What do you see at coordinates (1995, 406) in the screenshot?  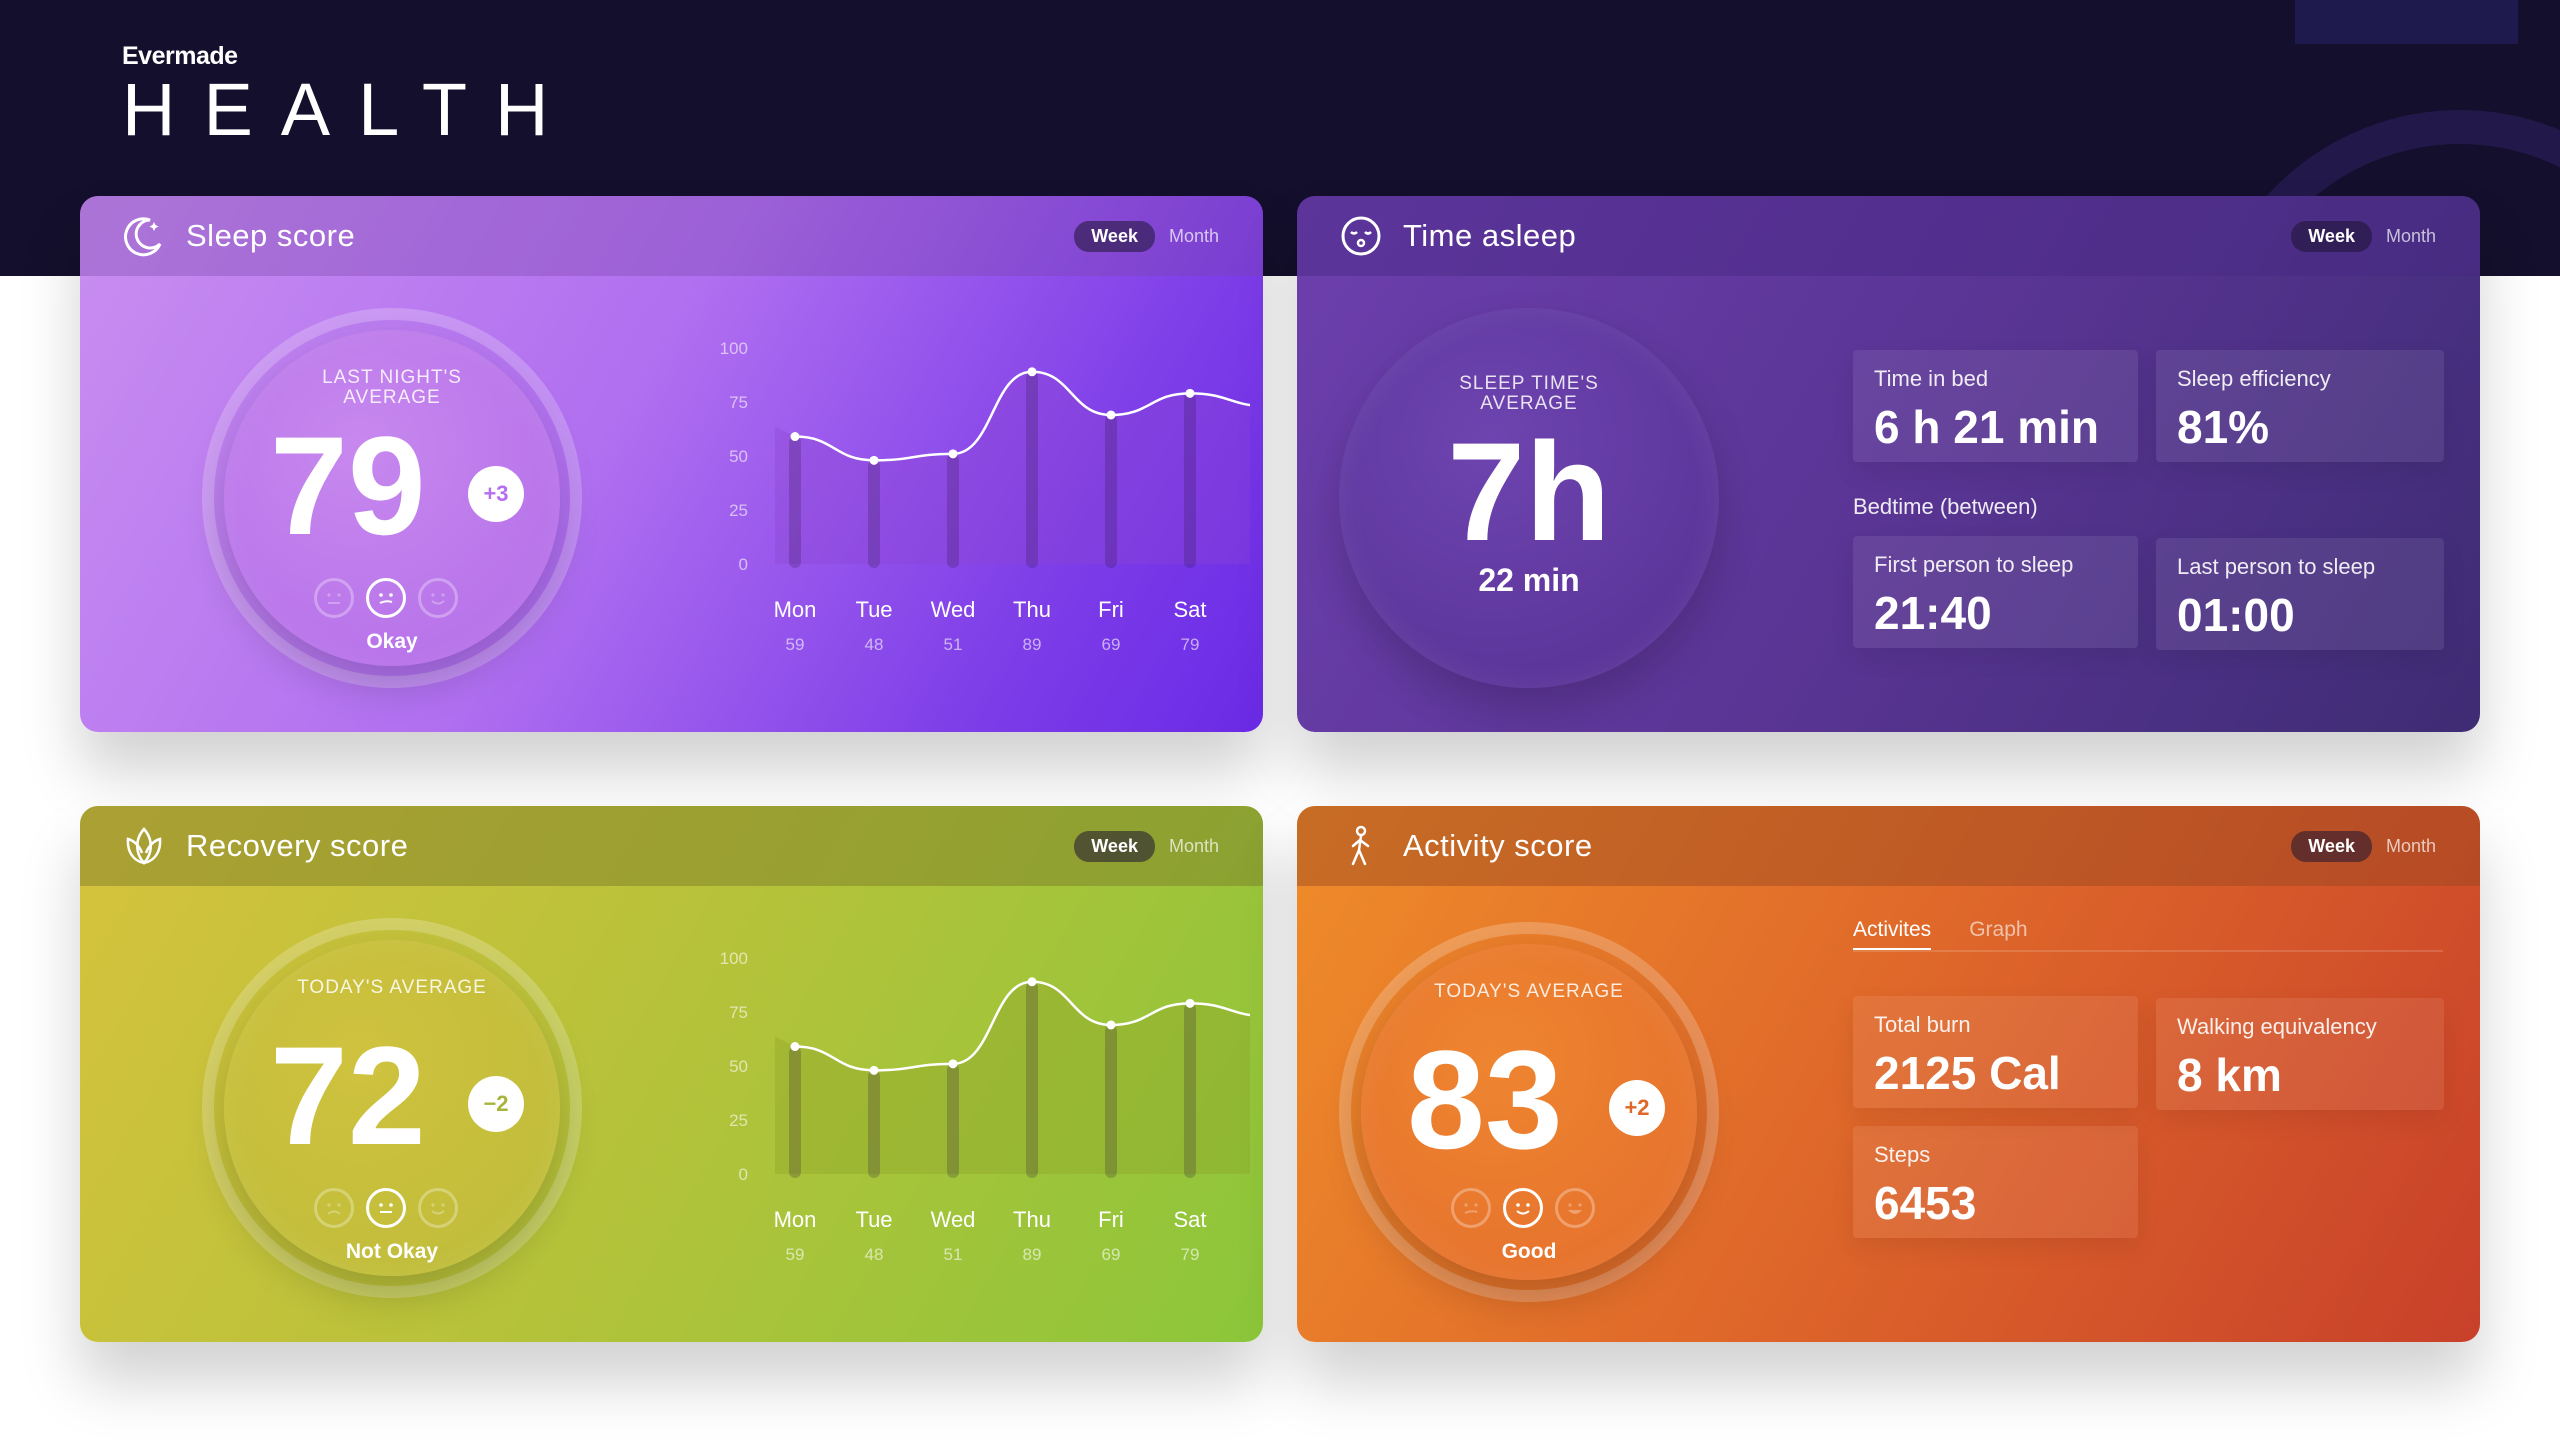 I see `time-in-bed-stat: Time in bed 6 h 21 min` at bounding box center [1995, 406].